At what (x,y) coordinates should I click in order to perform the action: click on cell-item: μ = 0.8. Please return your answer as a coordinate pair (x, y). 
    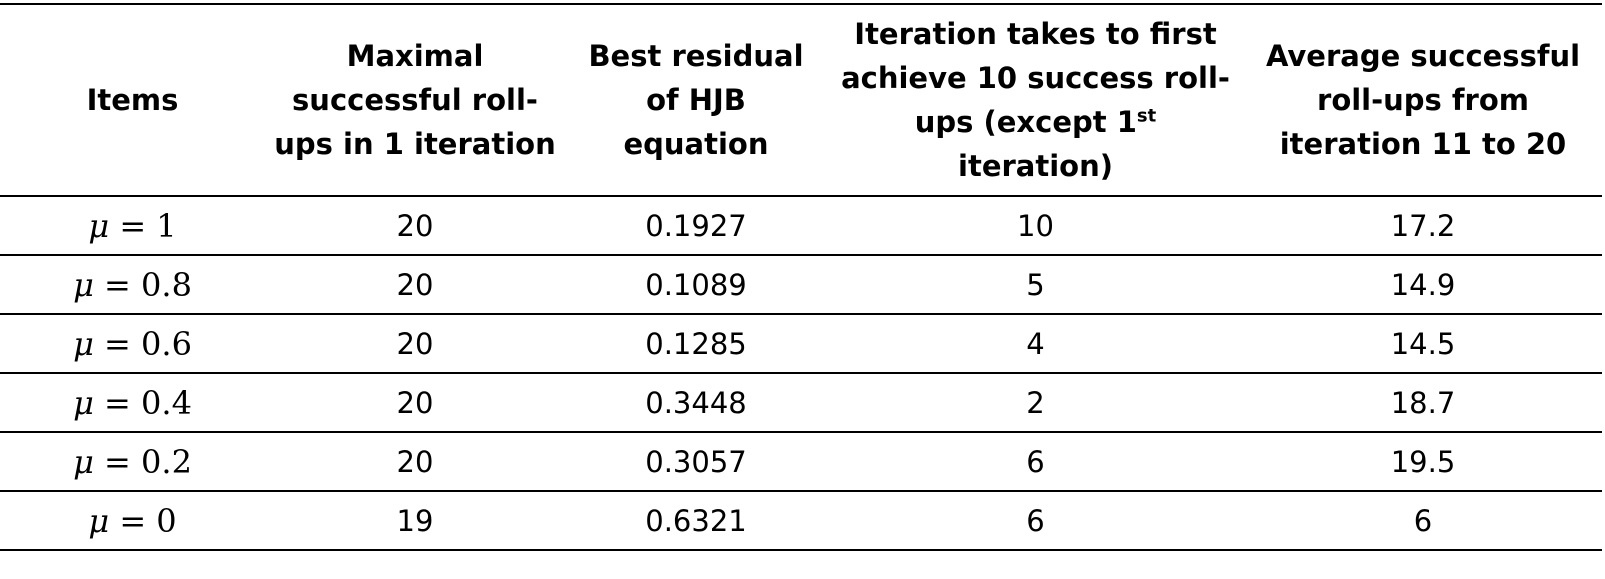
    Looking at the image, I should click on (132, 285).